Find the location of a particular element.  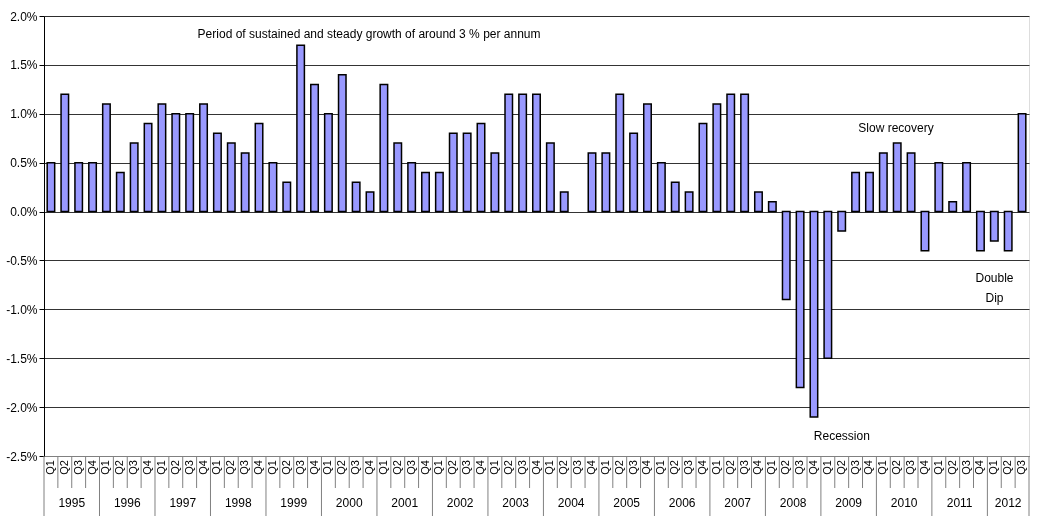

text: 2011 is located at coordinates (959, 503).